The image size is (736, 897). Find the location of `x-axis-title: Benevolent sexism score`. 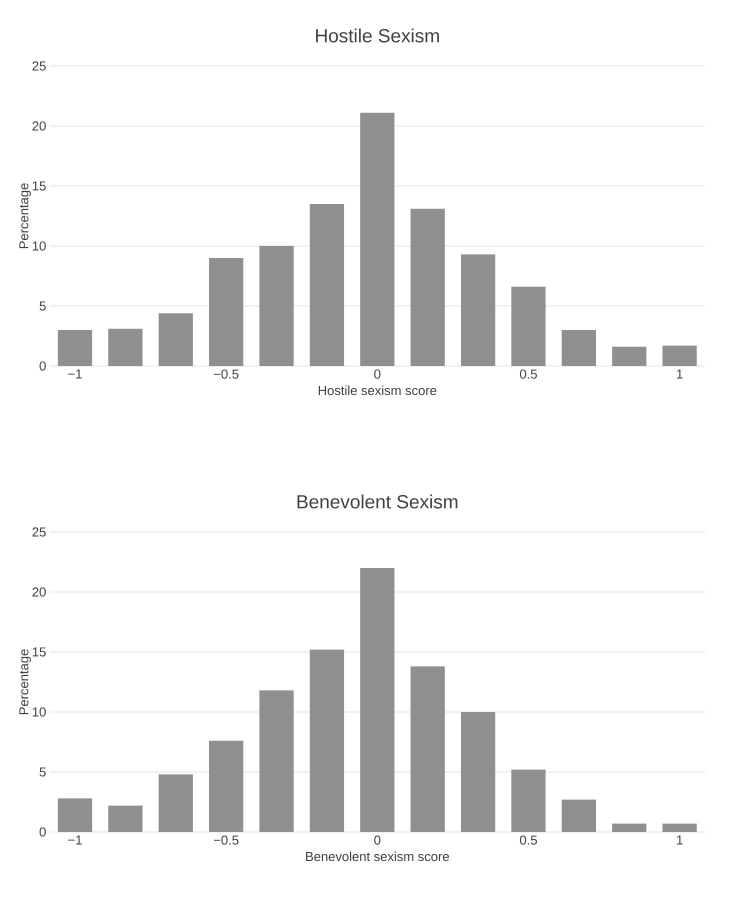

x-axis-title: Benevolent sexism score is located at coordinates (377, 857).